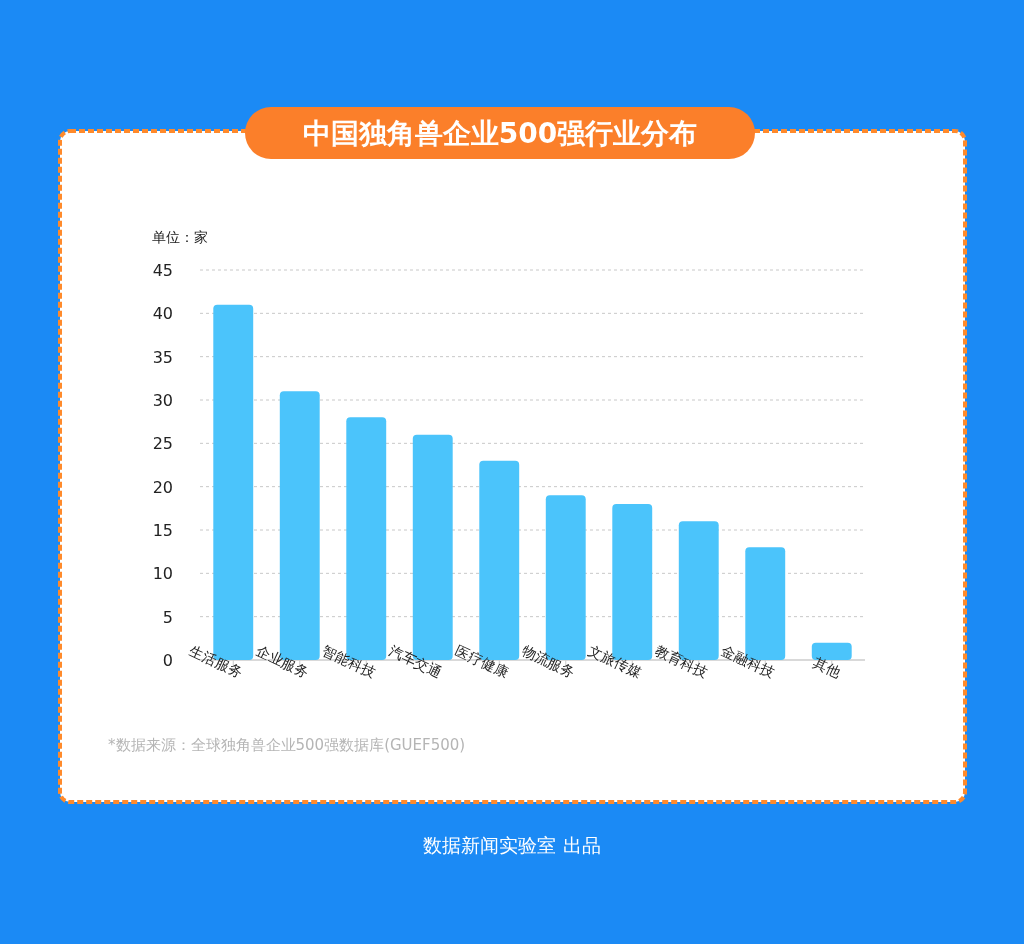  Describe the element at coordinates (500, 133) in the screenshot. I see `chart-title: 中国独角兽企业500强行业分布` at that location.